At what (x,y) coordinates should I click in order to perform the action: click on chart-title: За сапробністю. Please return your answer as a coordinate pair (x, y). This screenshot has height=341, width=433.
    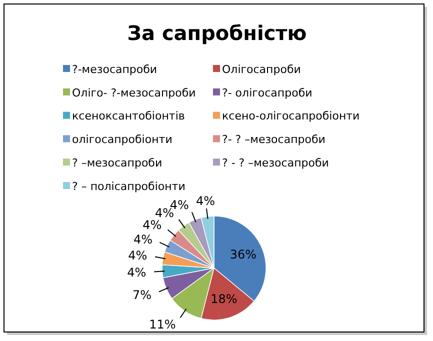
    Looking at the image, I should click on (217, 33).